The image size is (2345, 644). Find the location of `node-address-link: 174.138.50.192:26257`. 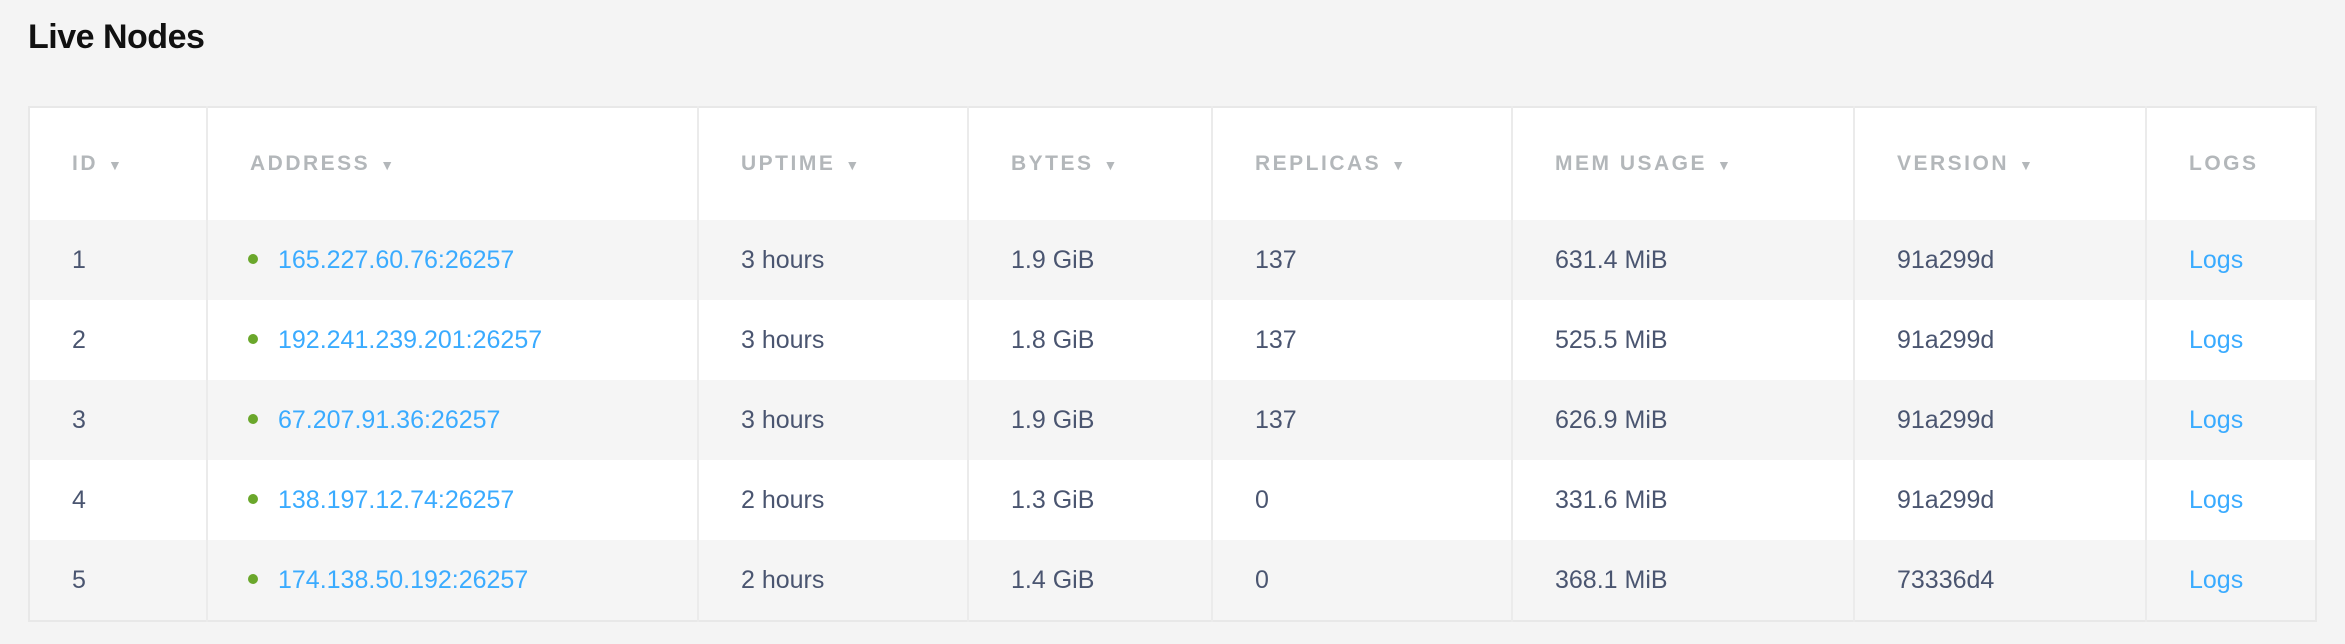

node-address-link: 174.138.50.192:26257 is located at coordinates (403, 579).